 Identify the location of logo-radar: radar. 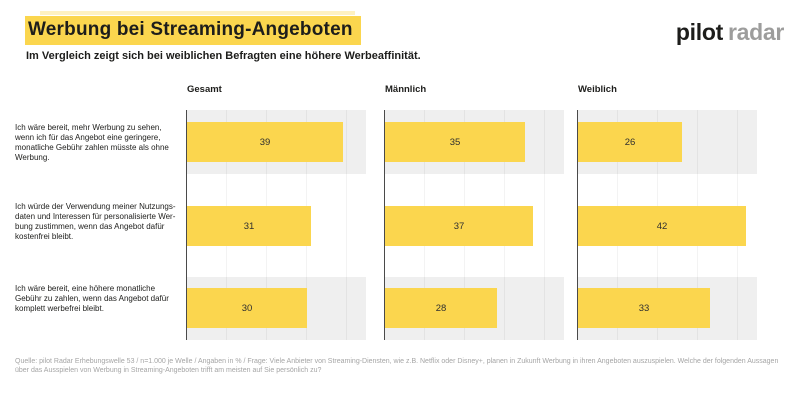
(755, 32).